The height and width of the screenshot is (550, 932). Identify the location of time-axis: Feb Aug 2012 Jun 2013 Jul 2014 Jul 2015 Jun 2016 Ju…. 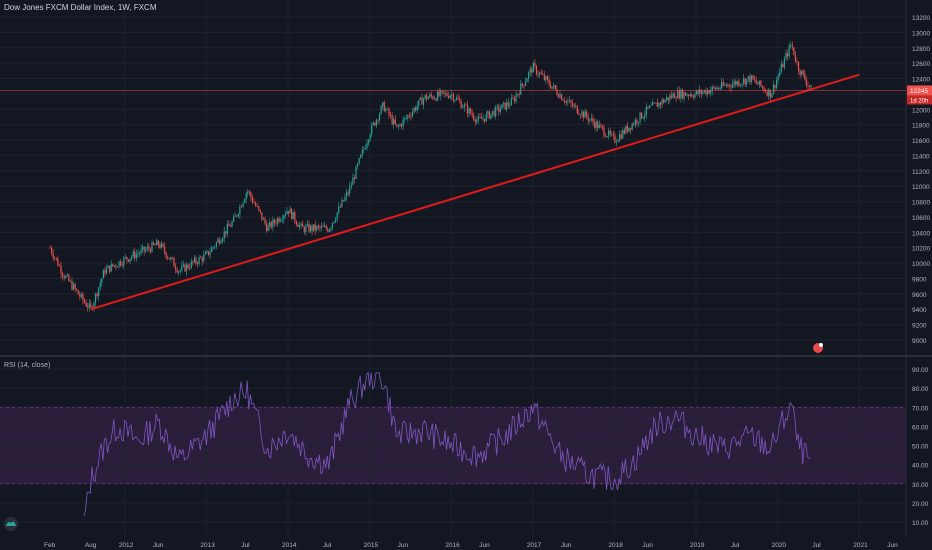
(466, 543).